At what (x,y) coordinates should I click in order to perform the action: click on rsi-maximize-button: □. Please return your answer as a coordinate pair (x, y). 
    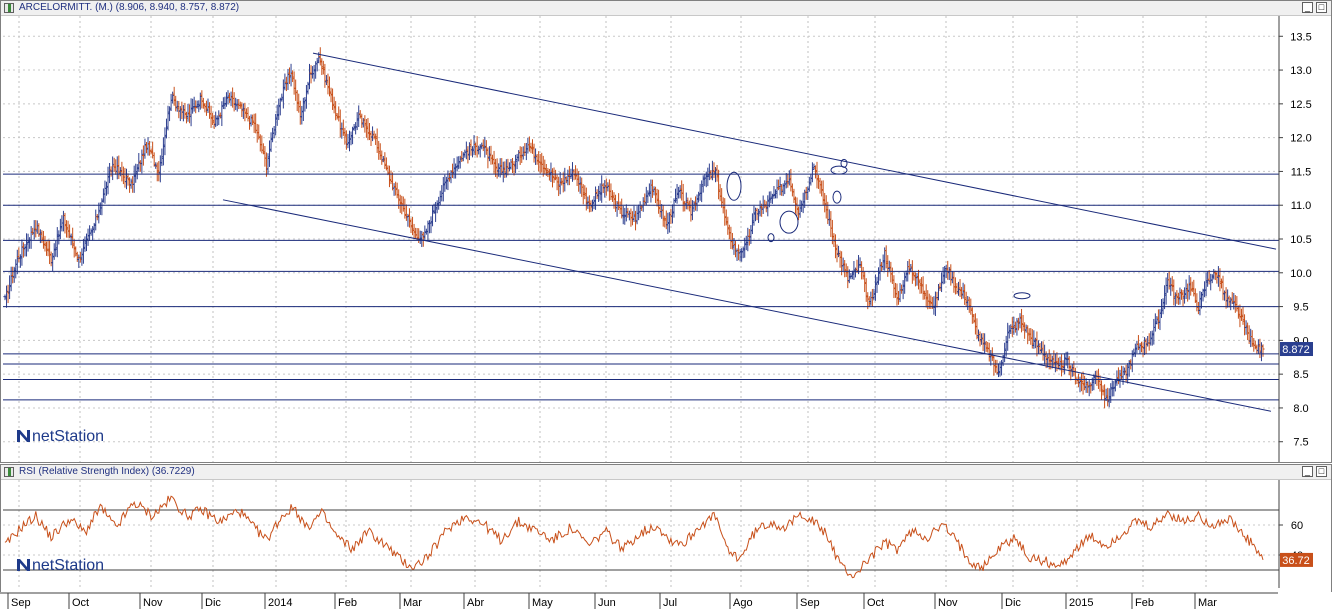
    Looking at the image, I should click on (1321, 471).